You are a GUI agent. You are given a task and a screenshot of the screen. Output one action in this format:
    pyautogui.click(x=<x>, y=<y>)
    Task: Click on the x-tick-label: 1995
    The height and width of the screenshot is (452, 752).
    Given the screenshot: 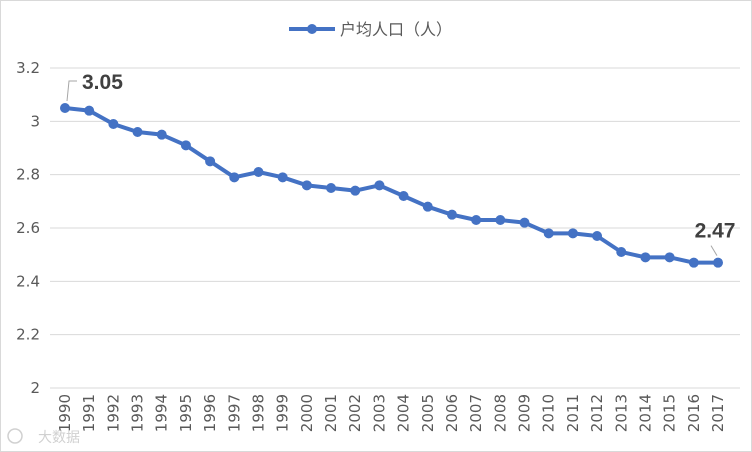 What is the action you would take?
    pyautogui.click(x=186, y=413)
    